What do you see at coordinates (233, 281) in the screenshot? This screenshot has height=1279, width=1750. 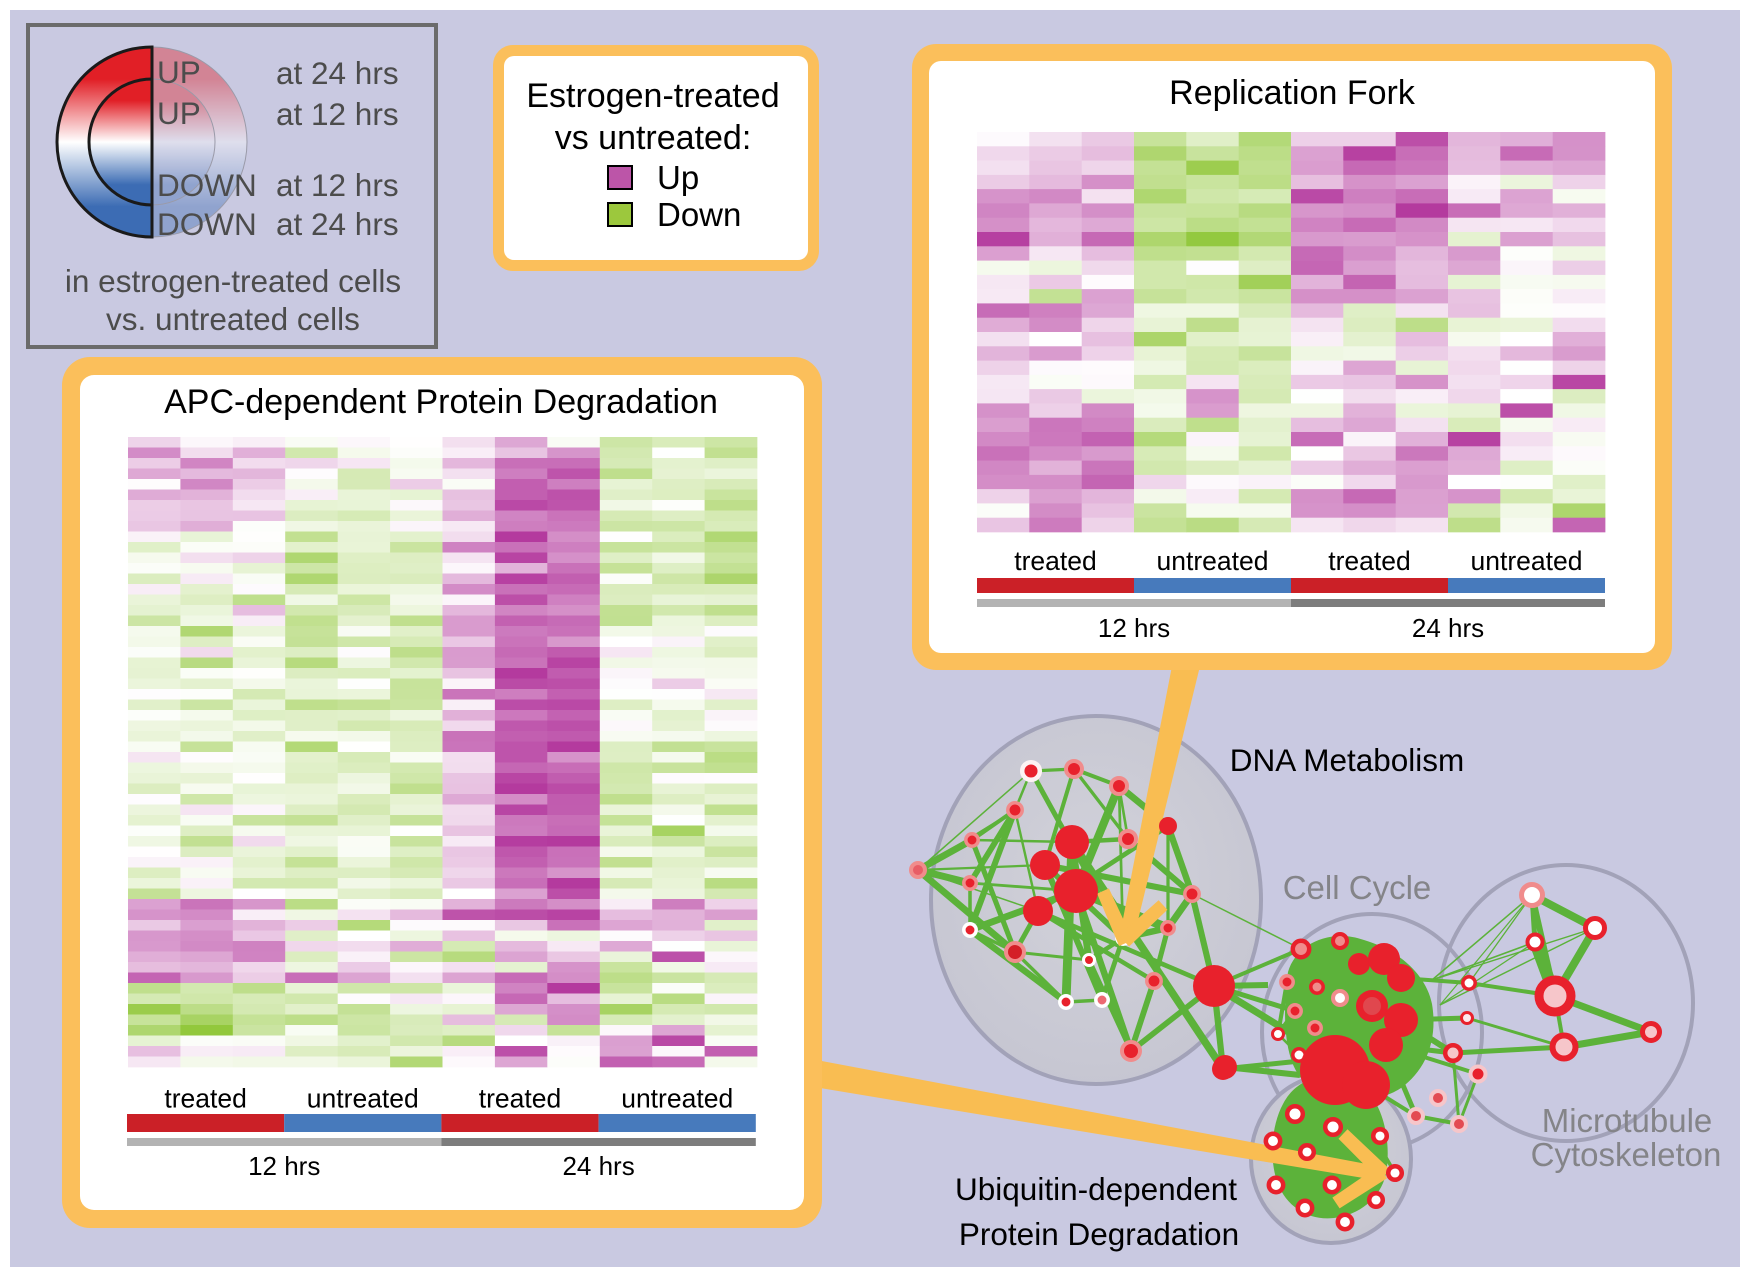 I see `svg-text: in estrogen-treated cells` at bounding box center [233, 281].